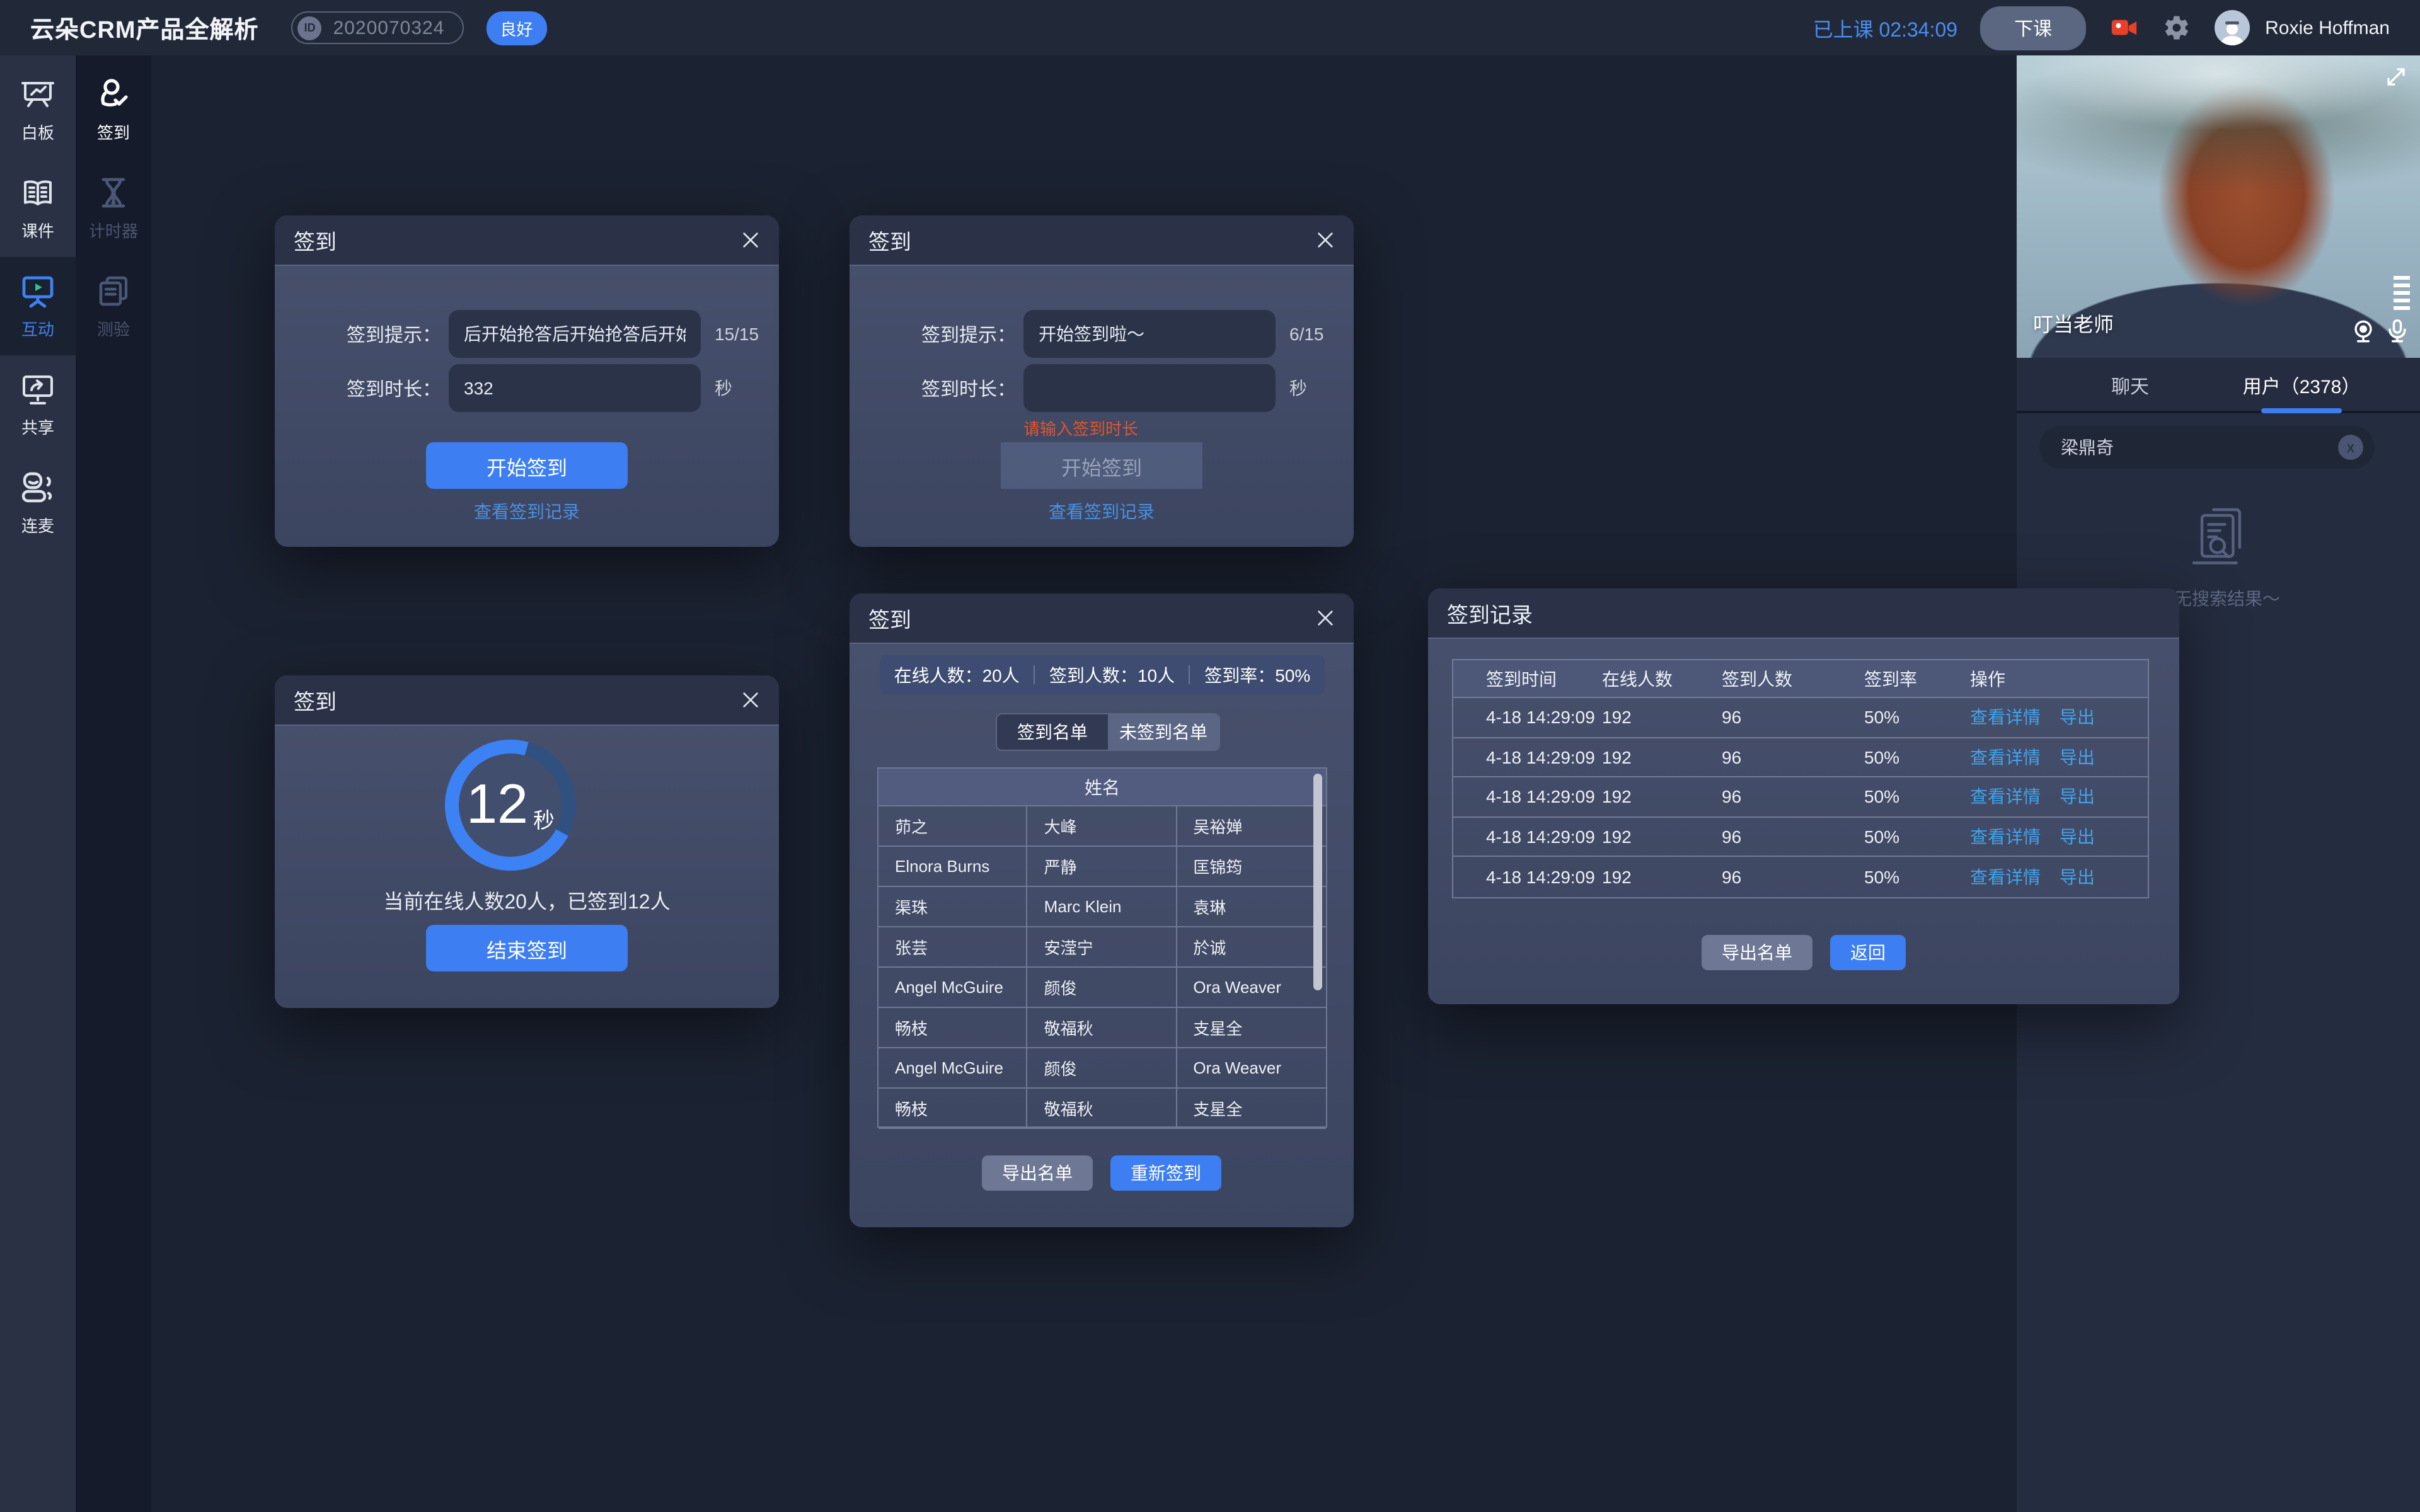  Describe the element at coordinates (544, 820) in the screenshot. I see `countdown-unit: 秒` at that location.